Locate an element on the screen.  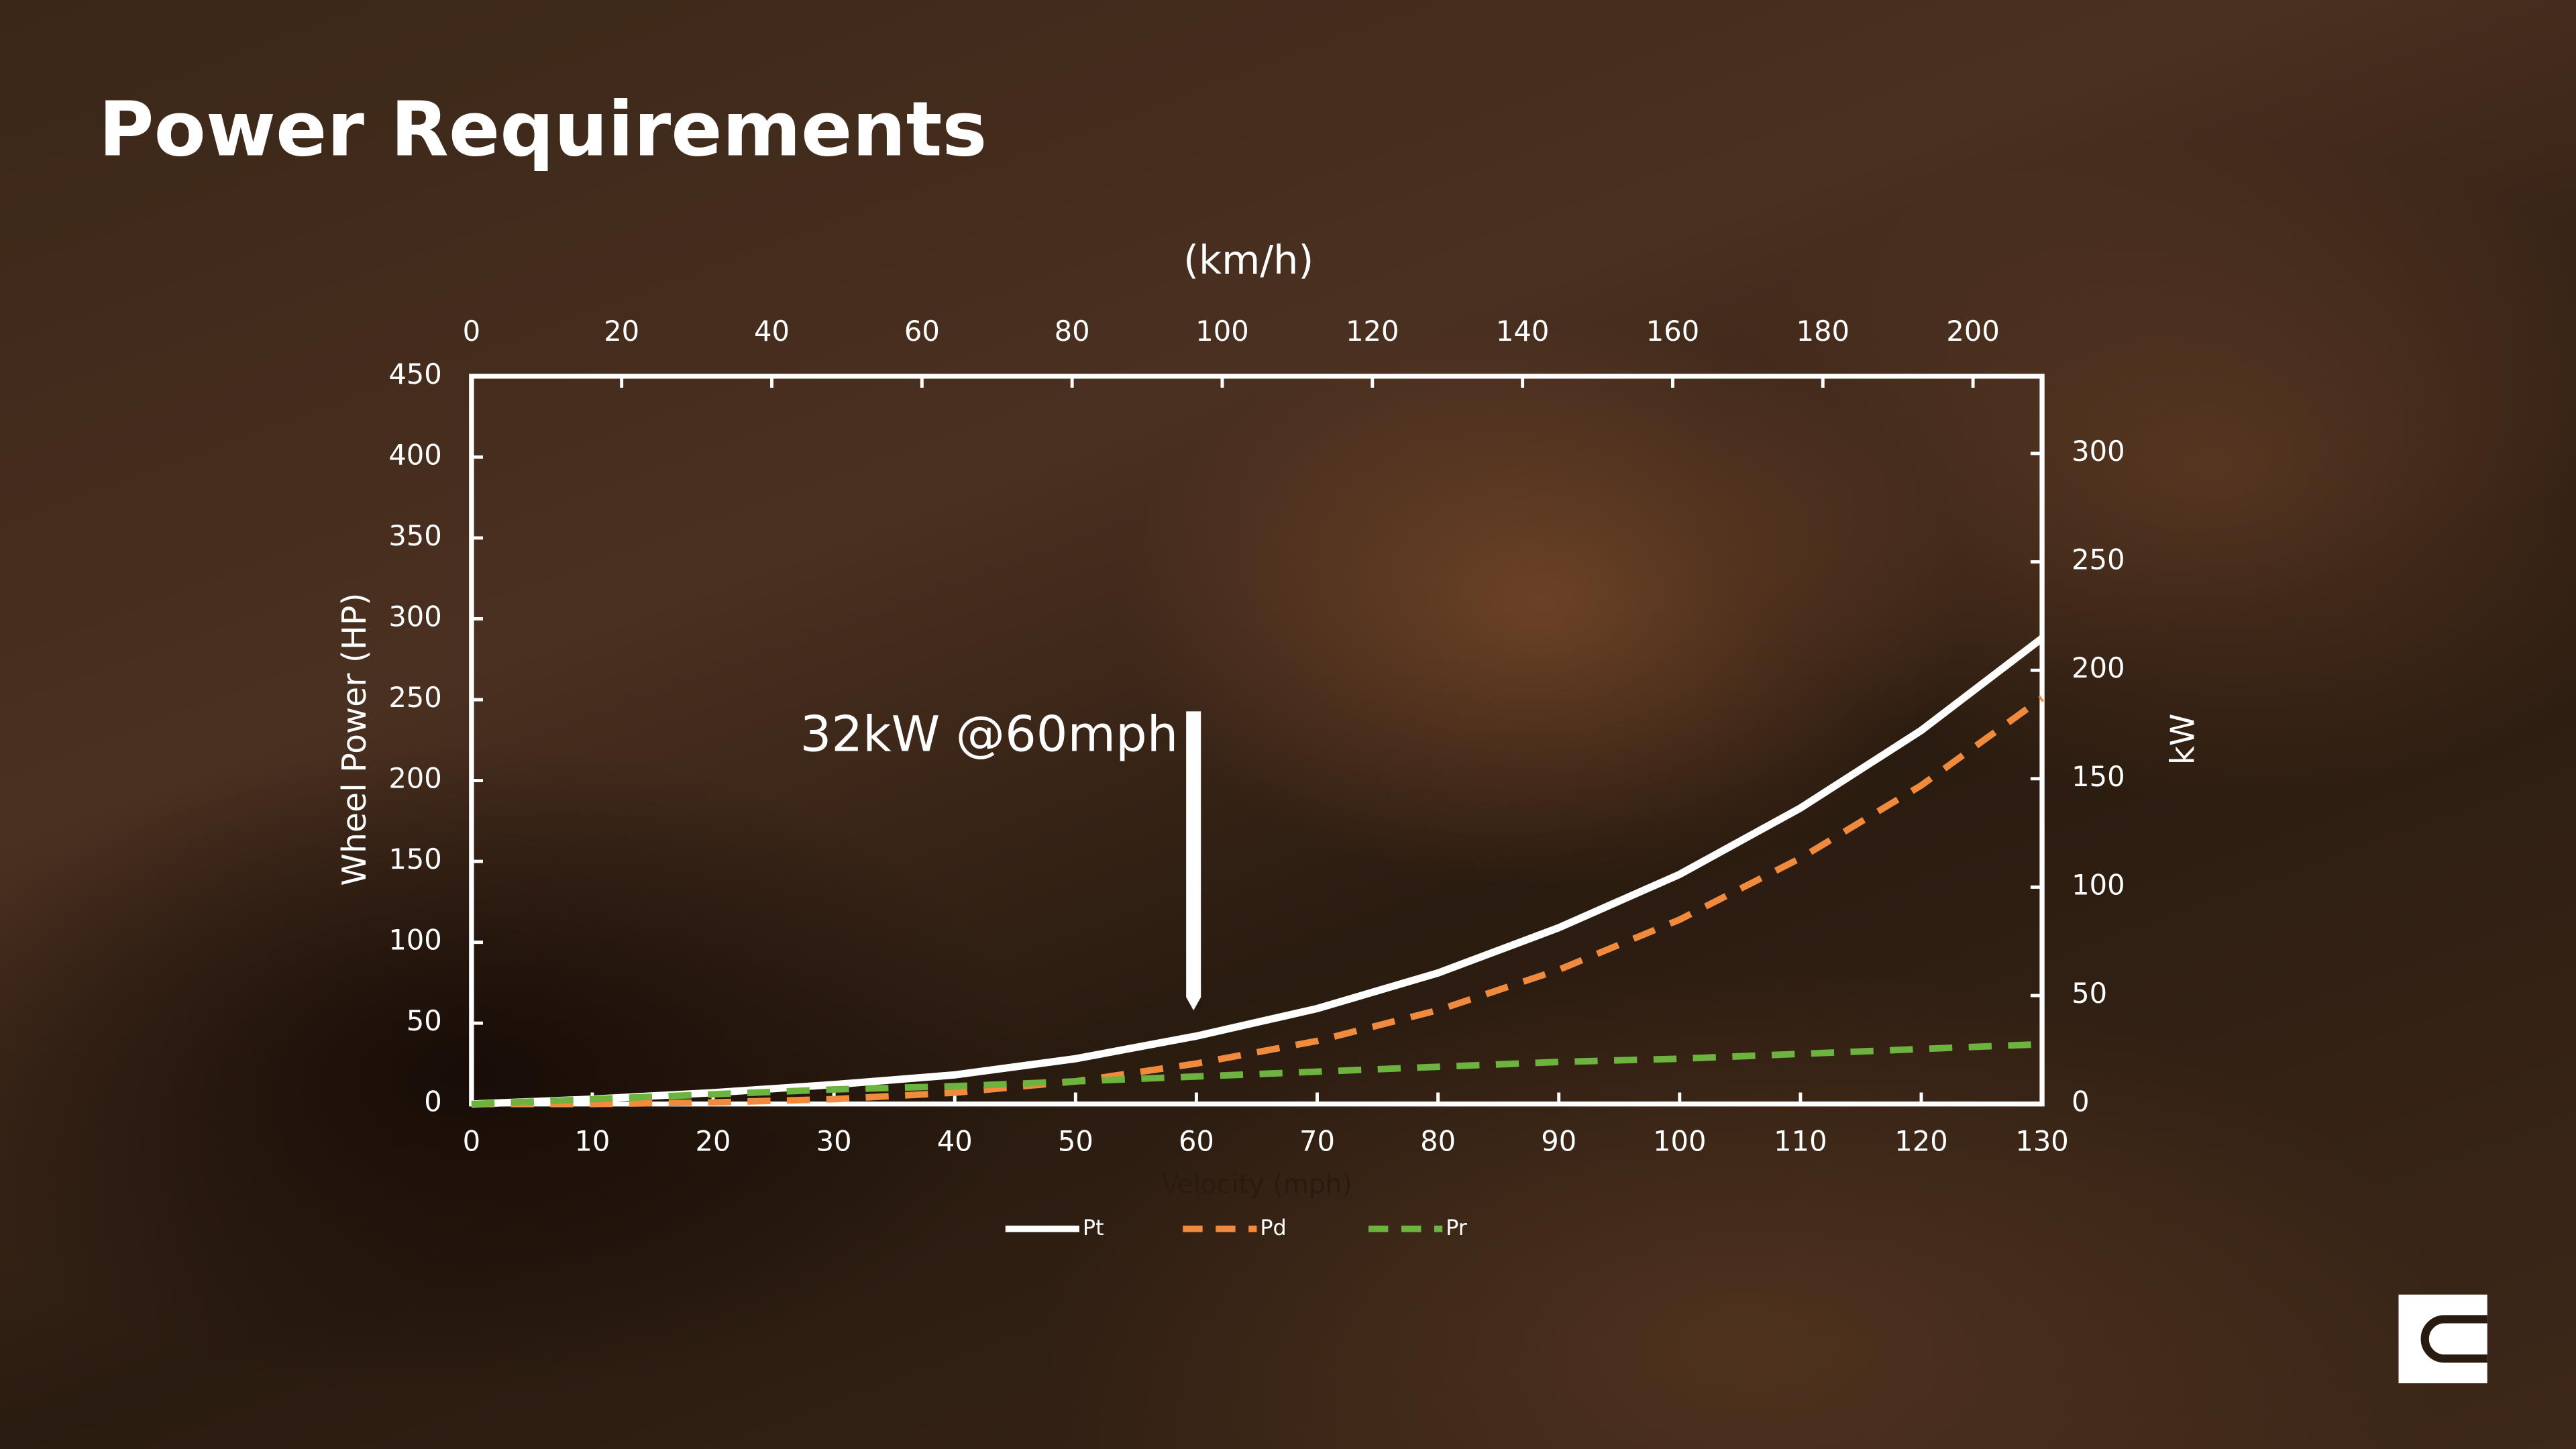
x2-tick-label: 20 is located at coordinates (621, 331).